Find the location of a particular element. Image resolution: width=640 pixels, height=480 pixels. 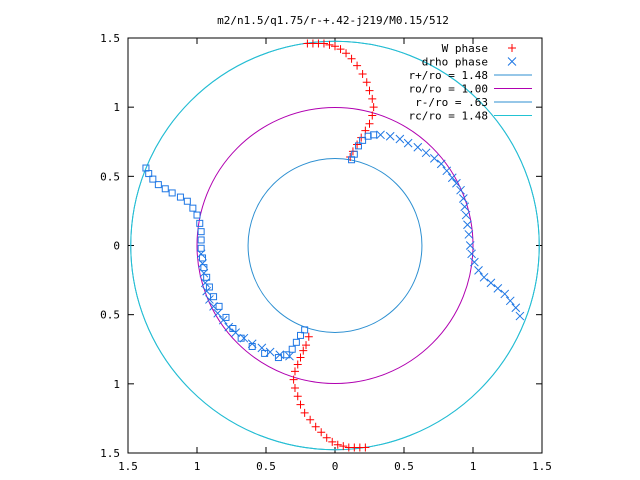

x-tick-label: 0 is located at coordinates (335, 466).